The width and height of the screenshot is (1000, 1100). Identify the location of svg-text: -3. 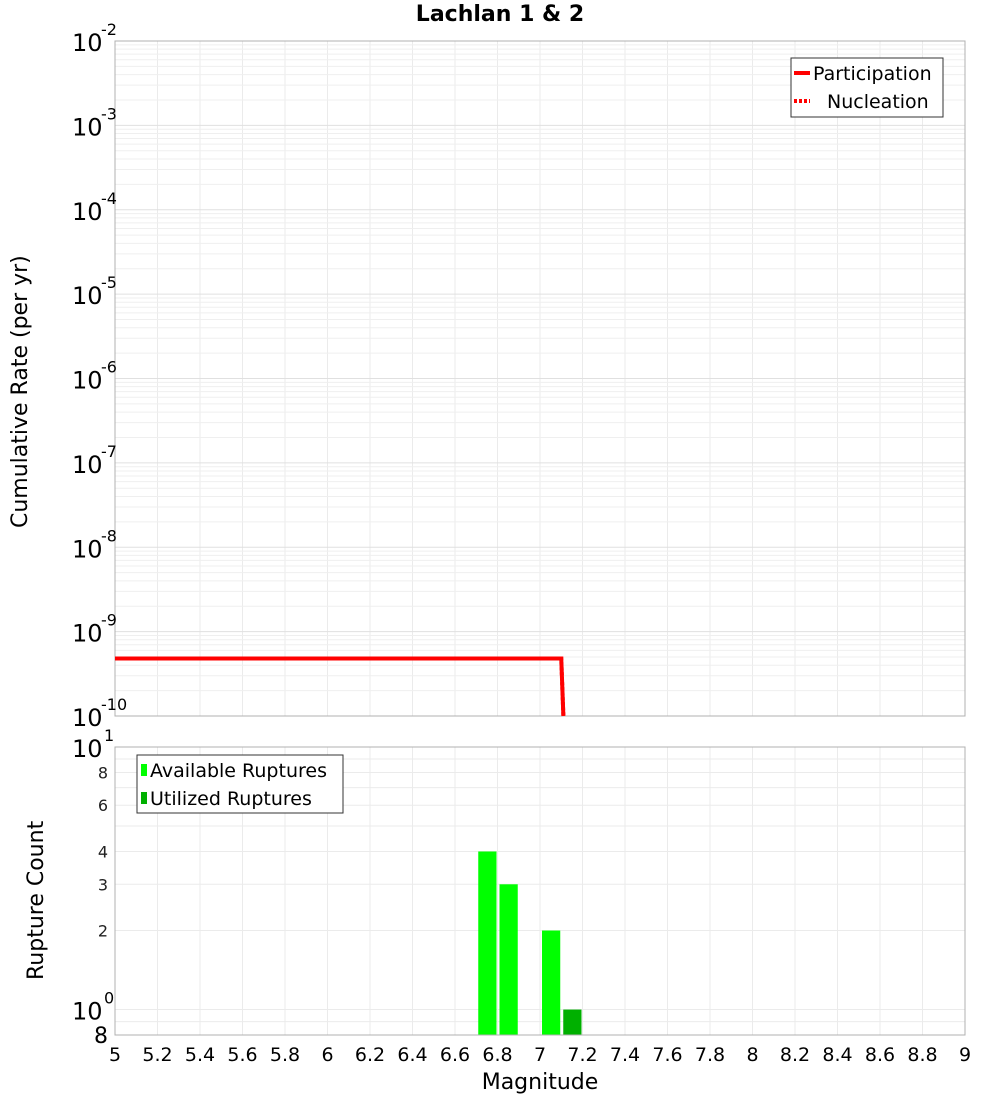
(109, 113).